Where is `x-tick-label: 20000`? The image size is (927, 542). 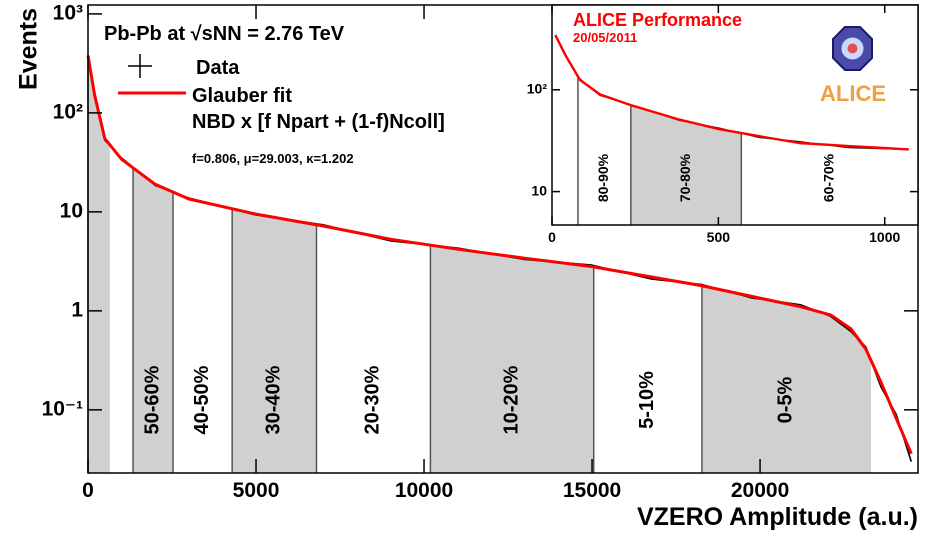 x-tick-label: 20000 is located at coordinates (760, 490).